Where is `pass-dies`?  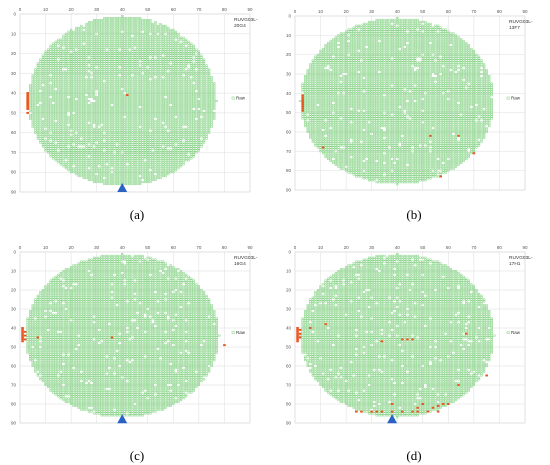 pass-dies is located at coordinates (123, 101).